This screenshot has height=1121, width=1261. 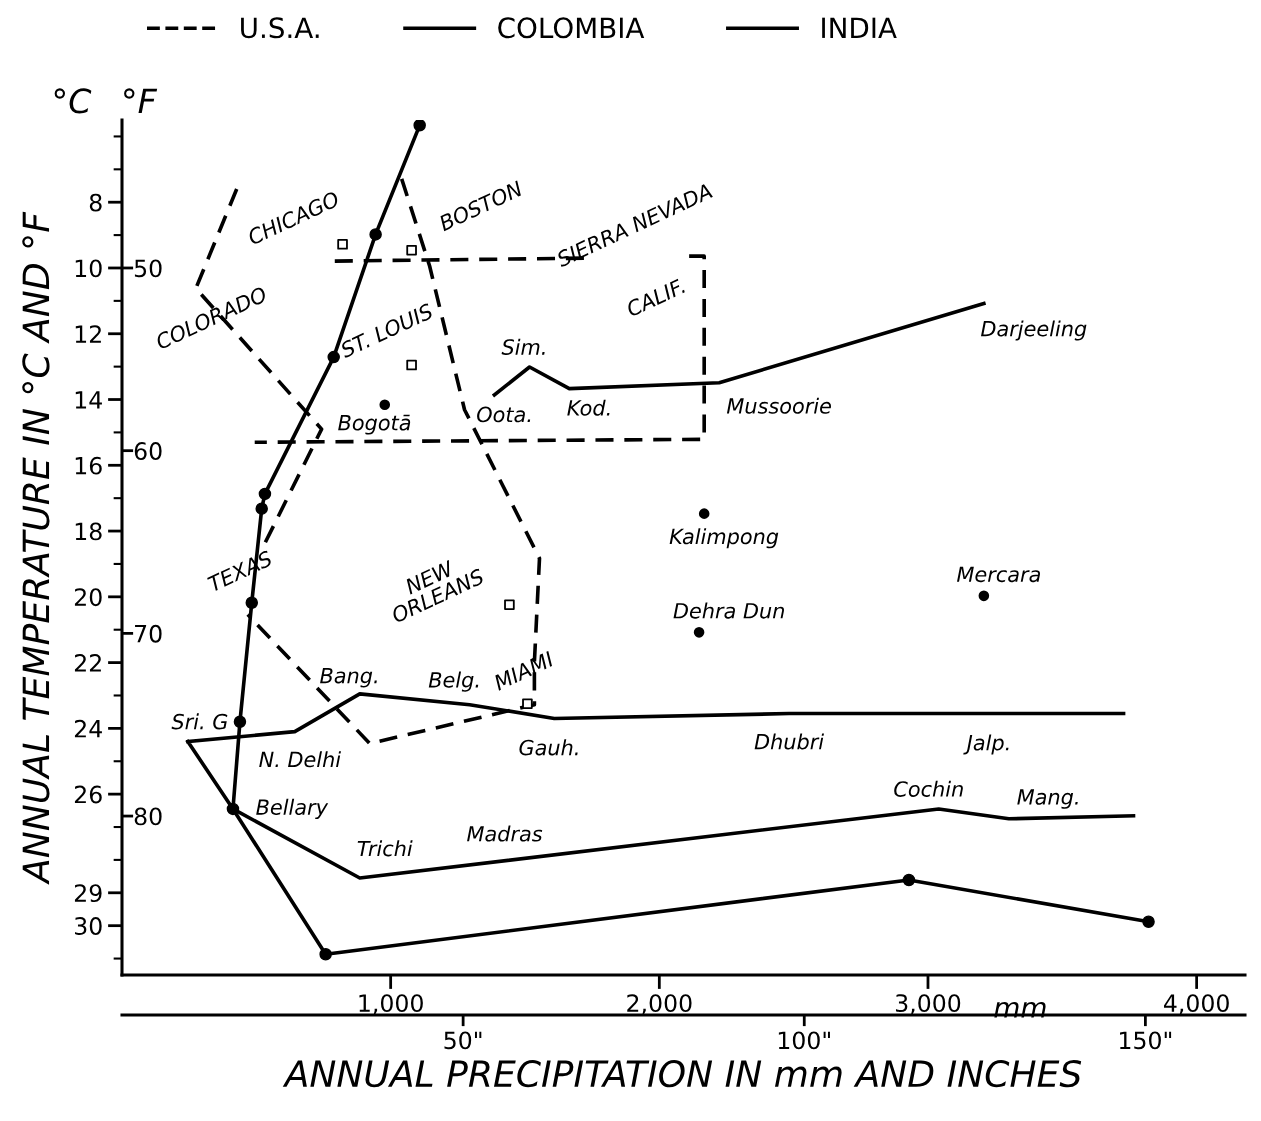 What do you see at coordinates (148, 451) in the screenshot?
I see `y2-tick-label: 60` at bounding box center [148, 451].